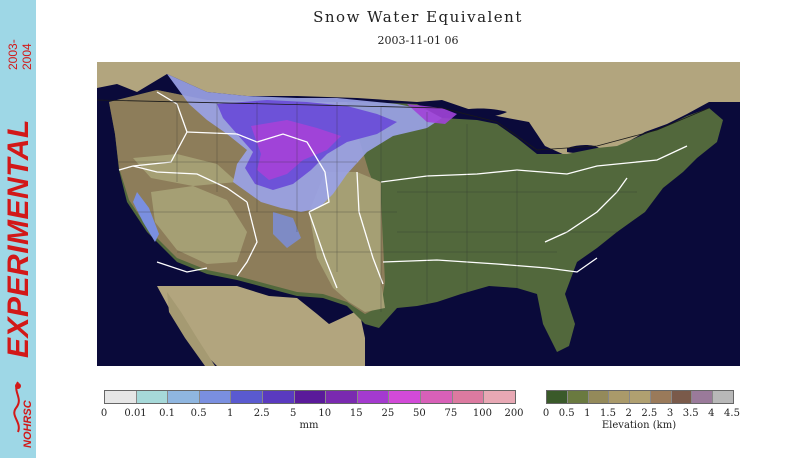 The width and height of the screenshot is (800, 458). Describe the element at coordinates (451, 413) in the screenshot. I see `swe-legend-tick-label: 75` at that location.